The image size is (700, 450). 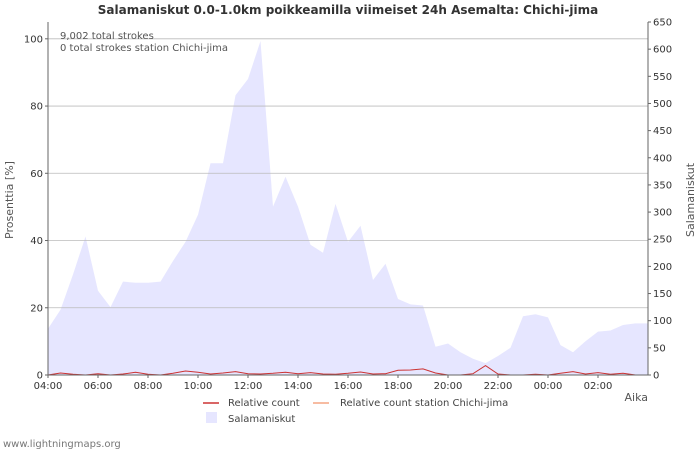 What do you see at coordinates (656, 376) in the screenshot?
I see `right-tick-label: 0` at bounding box center [656, 376].